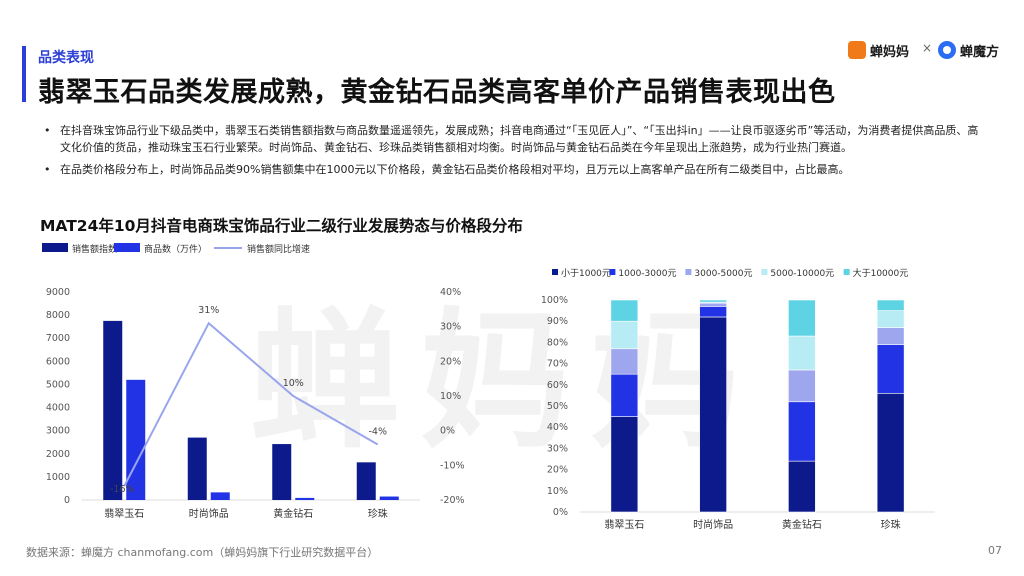  Describe the element at coordinates (58, 361) in the screenshot. I see `y-tick-label: 6000` at that location.